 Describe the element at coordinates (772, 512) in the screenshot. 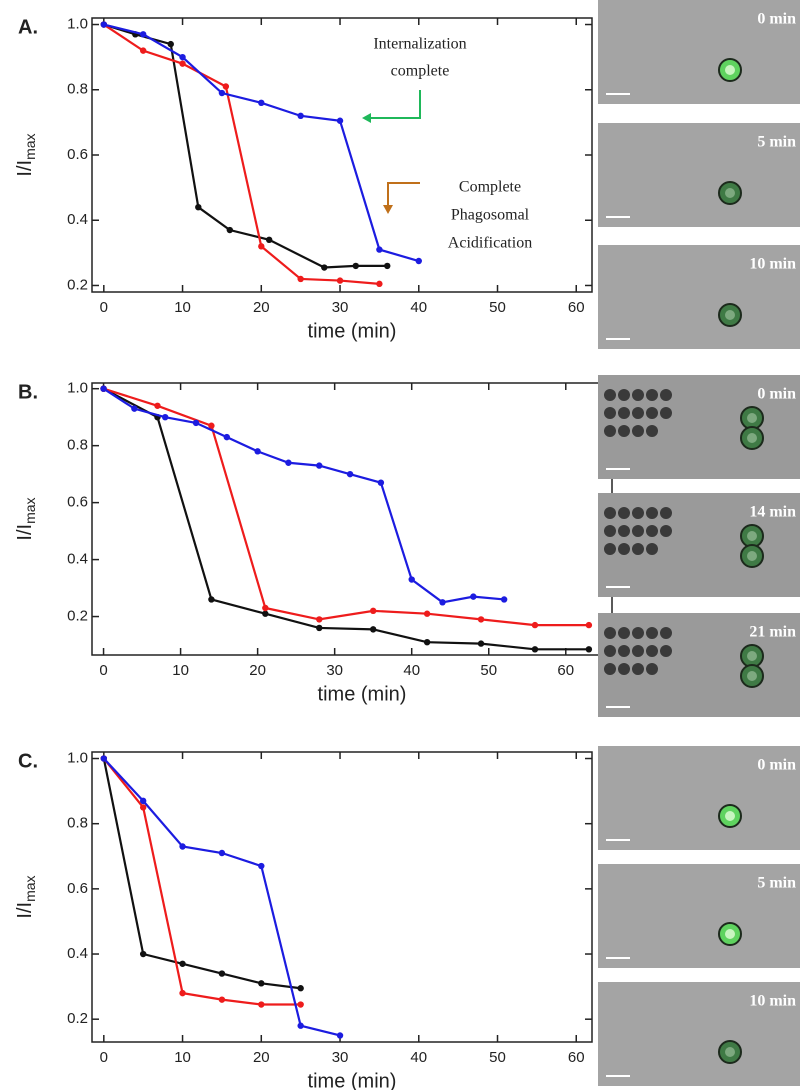

I see `time-label: 14 min` at that location.